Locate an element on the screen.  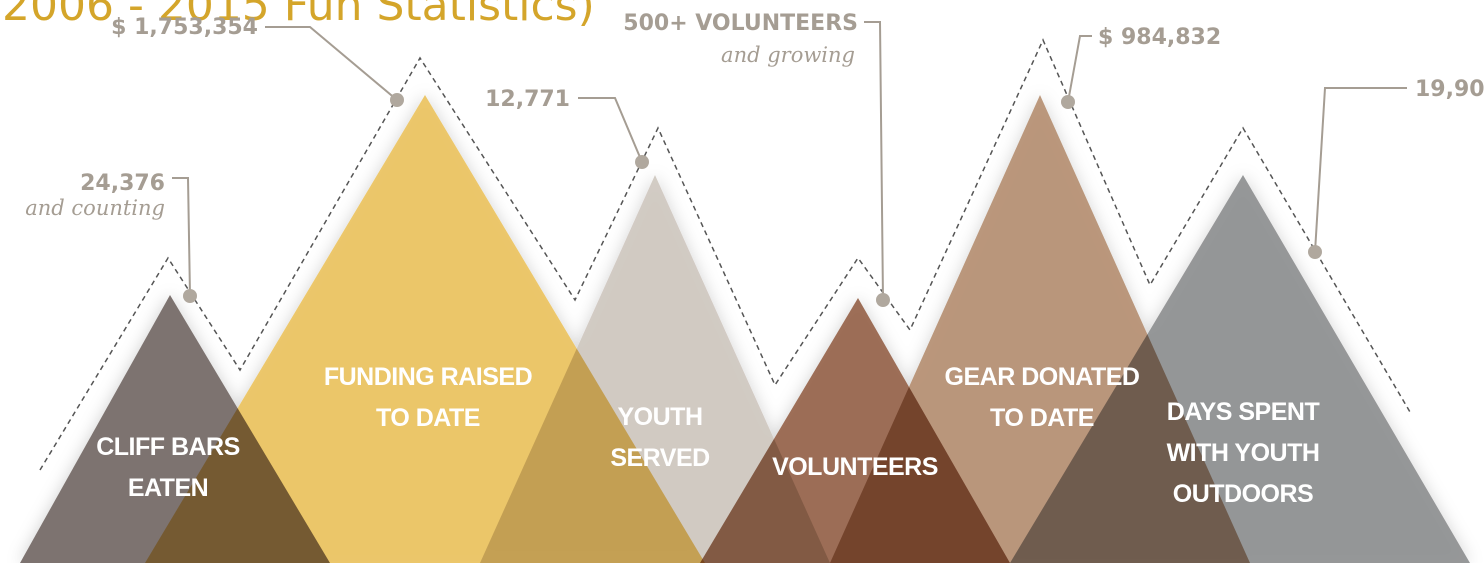
stat-label: GEAR DONATED is located at coordinates (1042, 377).